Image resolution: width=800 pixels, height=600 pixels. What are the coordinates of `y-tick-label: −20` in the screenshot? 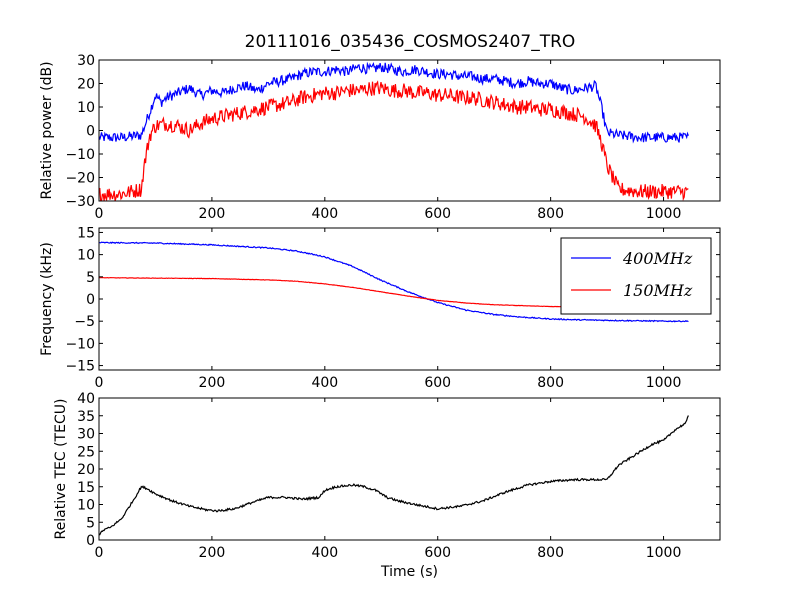 It's located at (80, 179).